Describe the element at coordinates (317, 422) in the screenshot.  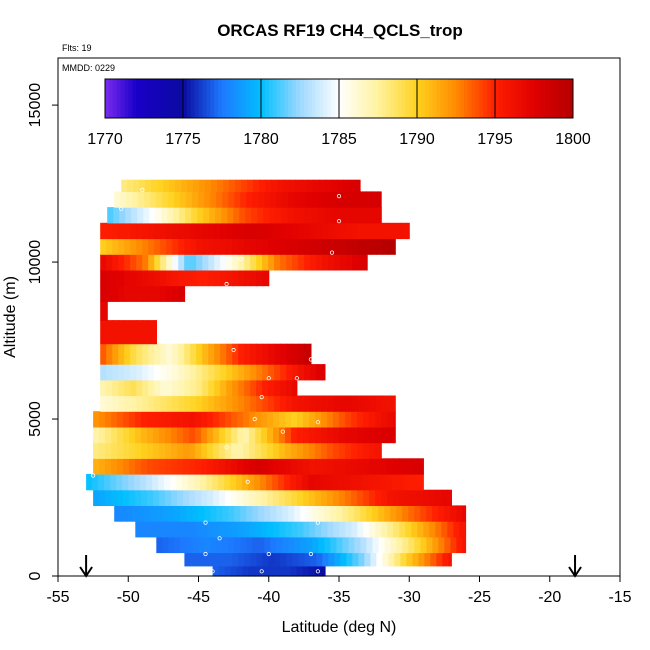
I see `sample-point` at that location.